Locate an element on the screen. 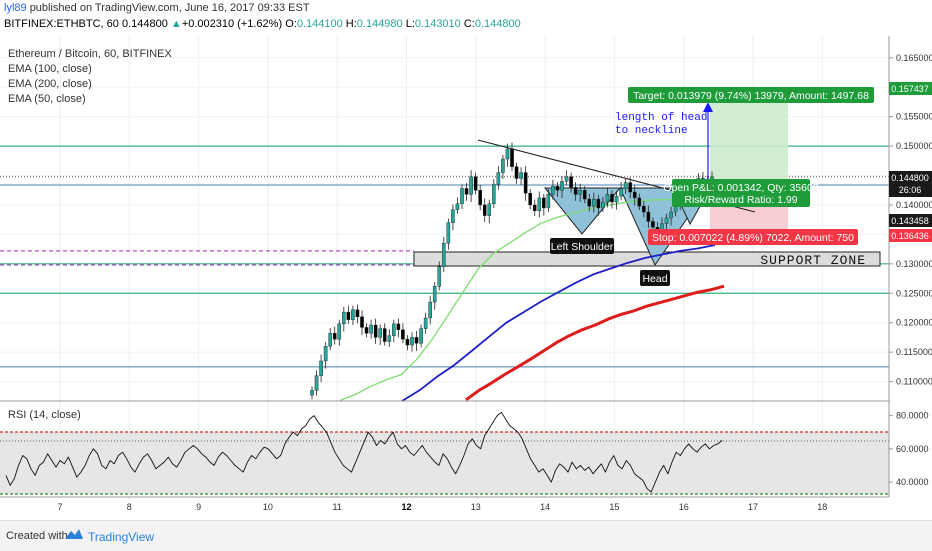  time-axis: 7 8 9 10 11 12 13 14 15 16 17 18 is located at coordinates (442, 507).